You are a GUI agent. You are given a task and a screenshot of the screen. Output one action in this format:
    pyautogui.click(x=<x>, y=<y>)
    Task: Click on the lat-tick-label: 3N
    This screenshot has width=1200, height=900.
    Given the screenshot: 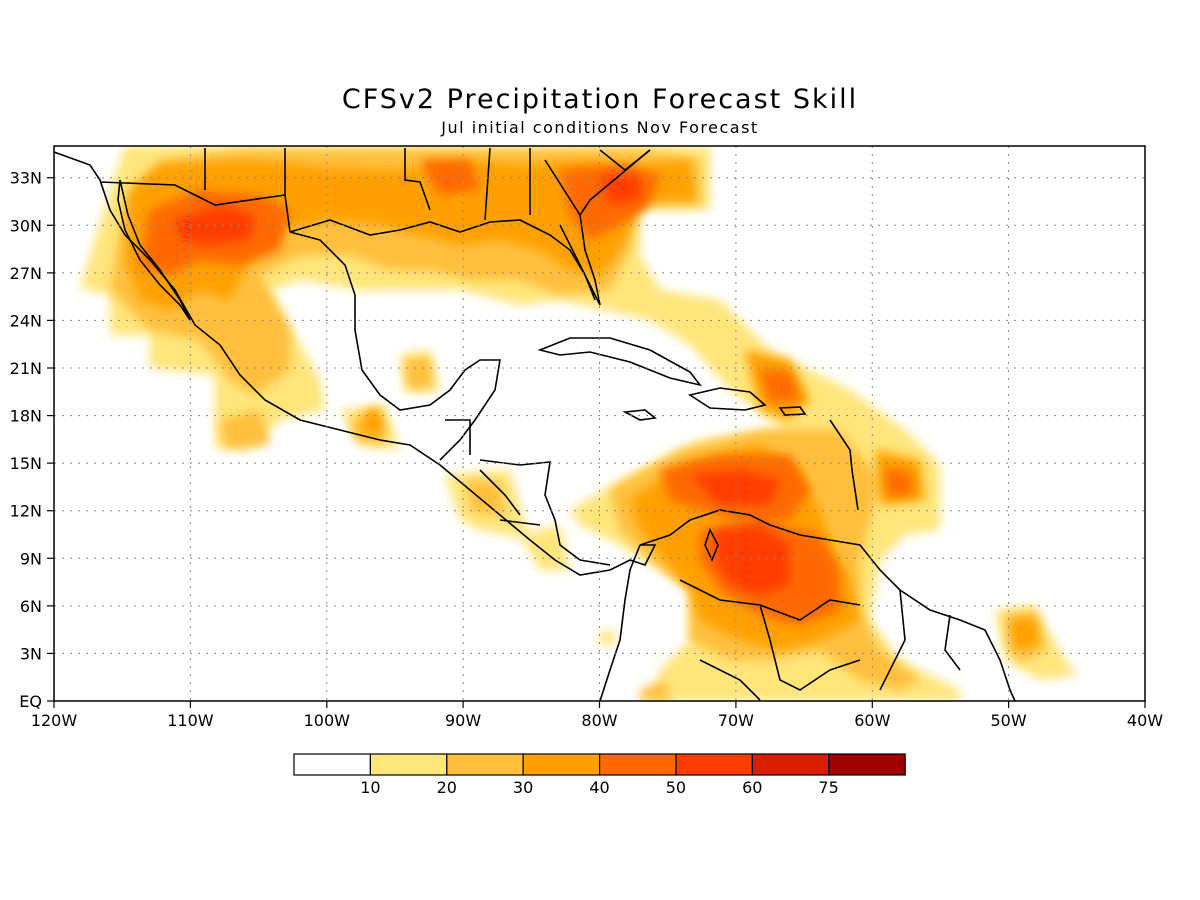 What is the action you would take?
    pyautogui.click(x=31, y=653)
    